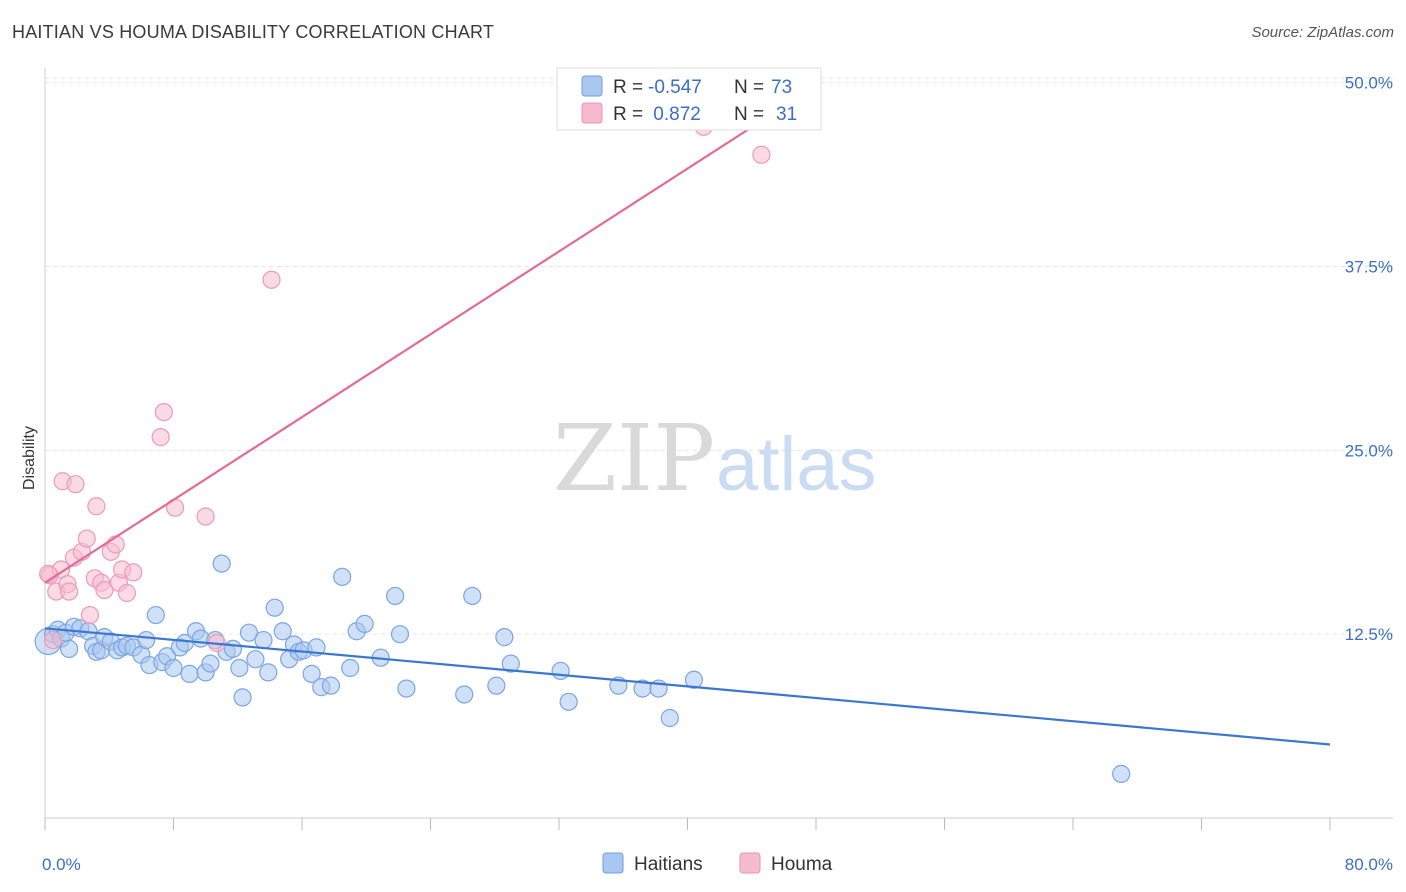  I want to click on legend-bottom-swatch-houma, so click(750, 863).